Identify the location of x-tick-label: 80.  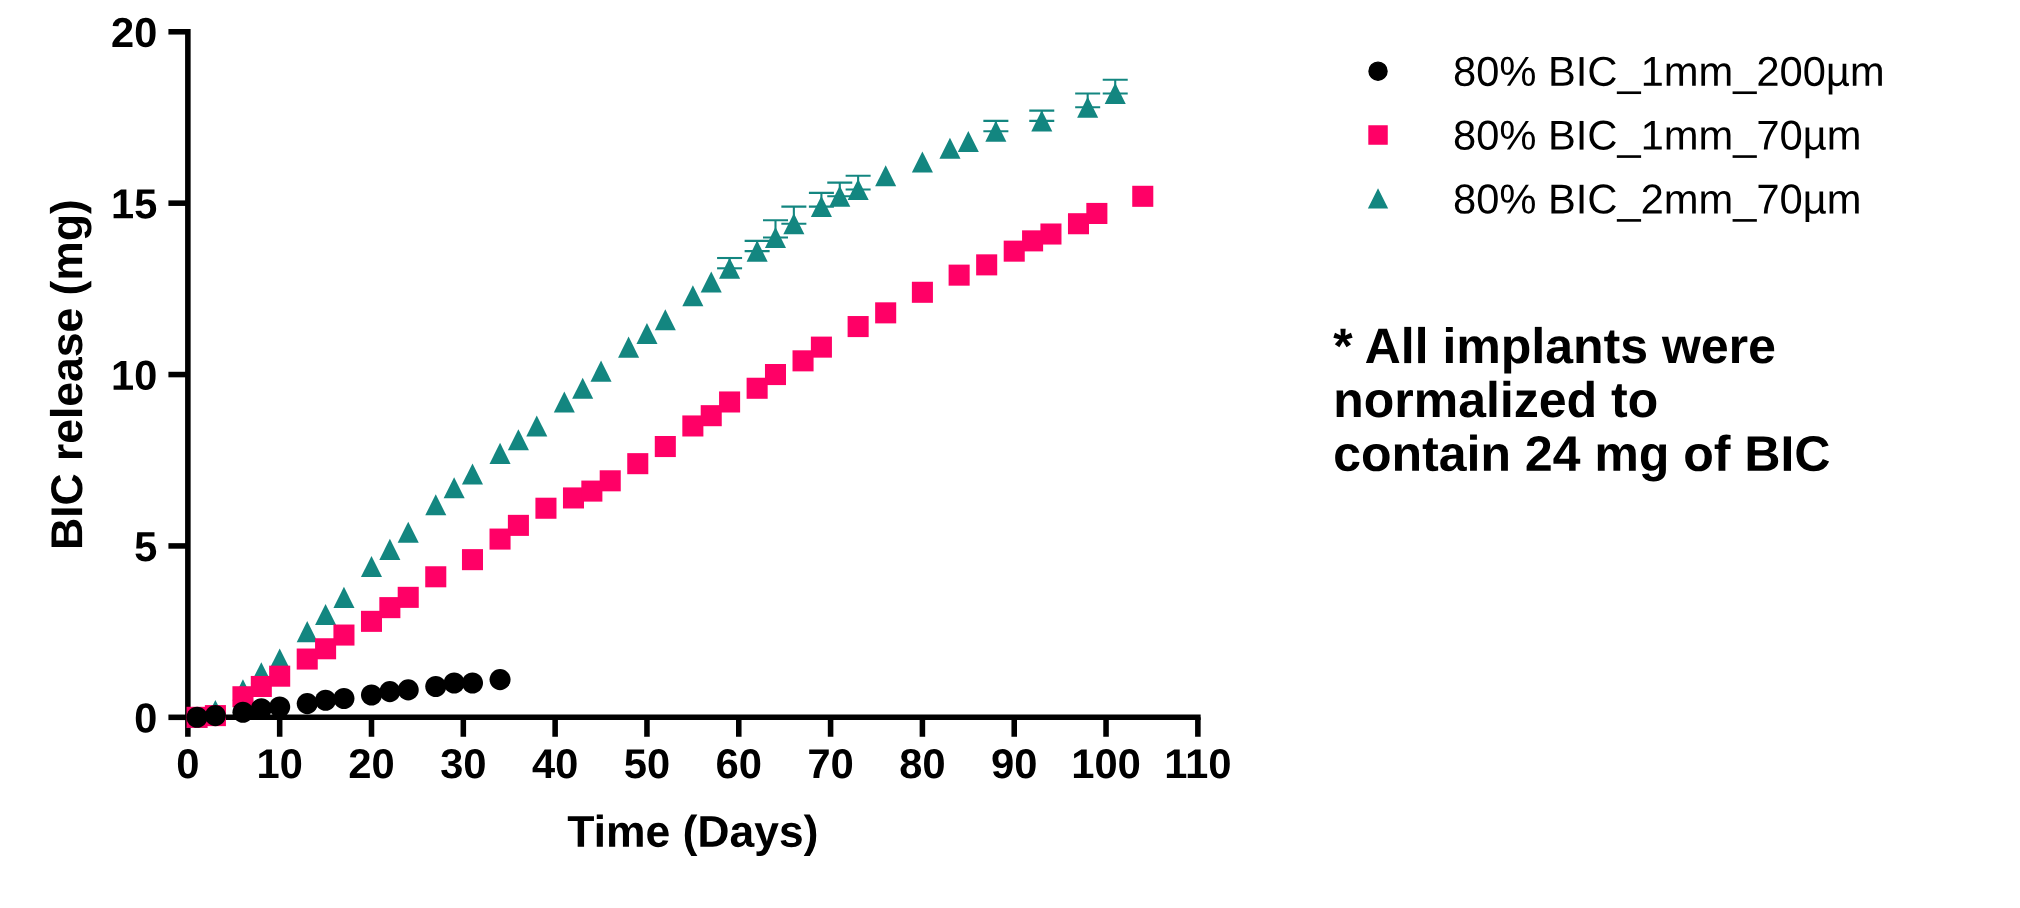
(922, 763).